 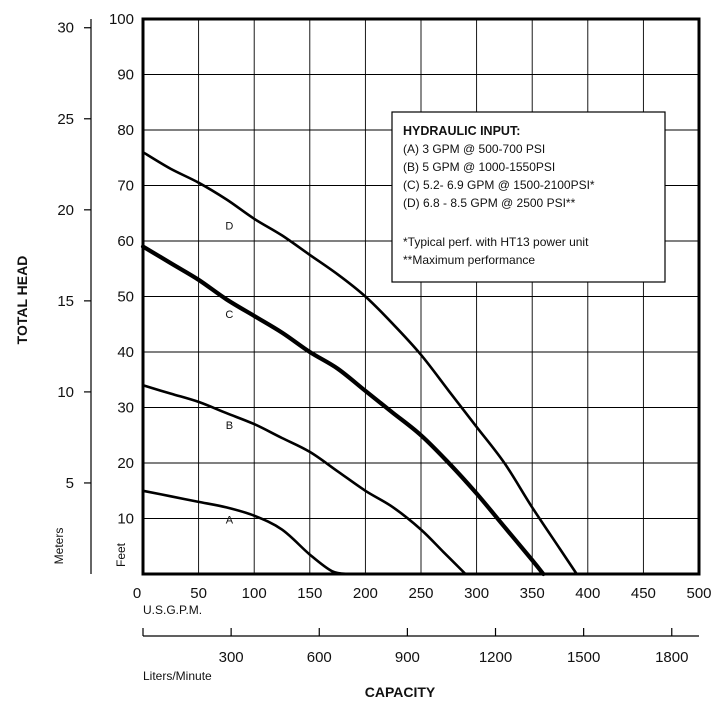 I want to click on y-tick-label-meters: 20, so click(x=65, y=210).